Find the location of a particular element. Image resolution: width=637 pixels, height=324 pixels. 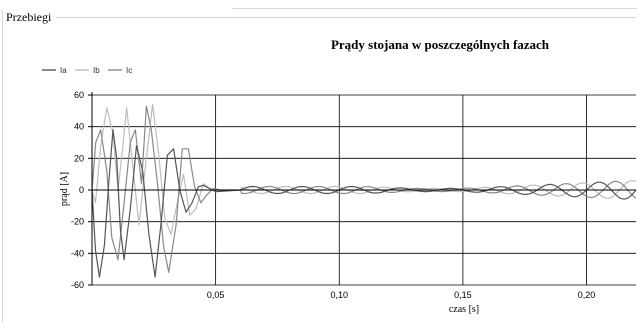

chart-title: Prądy stojana w poszczególnych fazach is located at coordinates (440, 44).